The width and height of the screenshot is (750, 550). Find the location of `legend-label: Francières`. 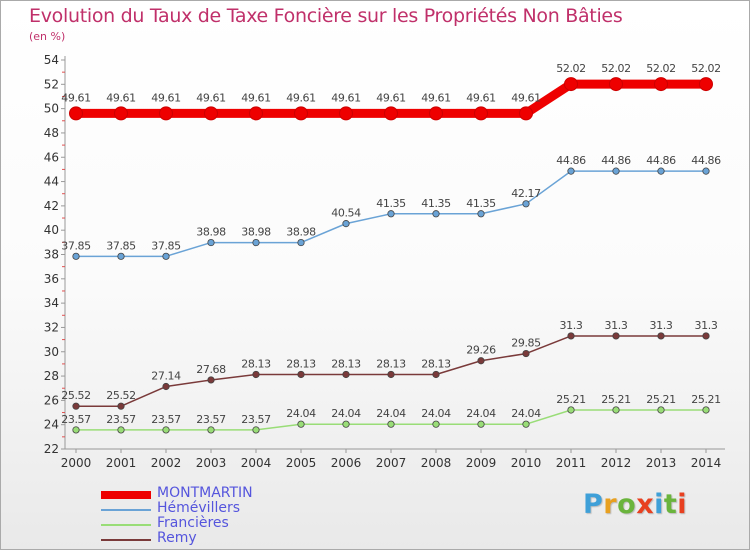

legend-label: Francières is located at coordinates (193, 523).